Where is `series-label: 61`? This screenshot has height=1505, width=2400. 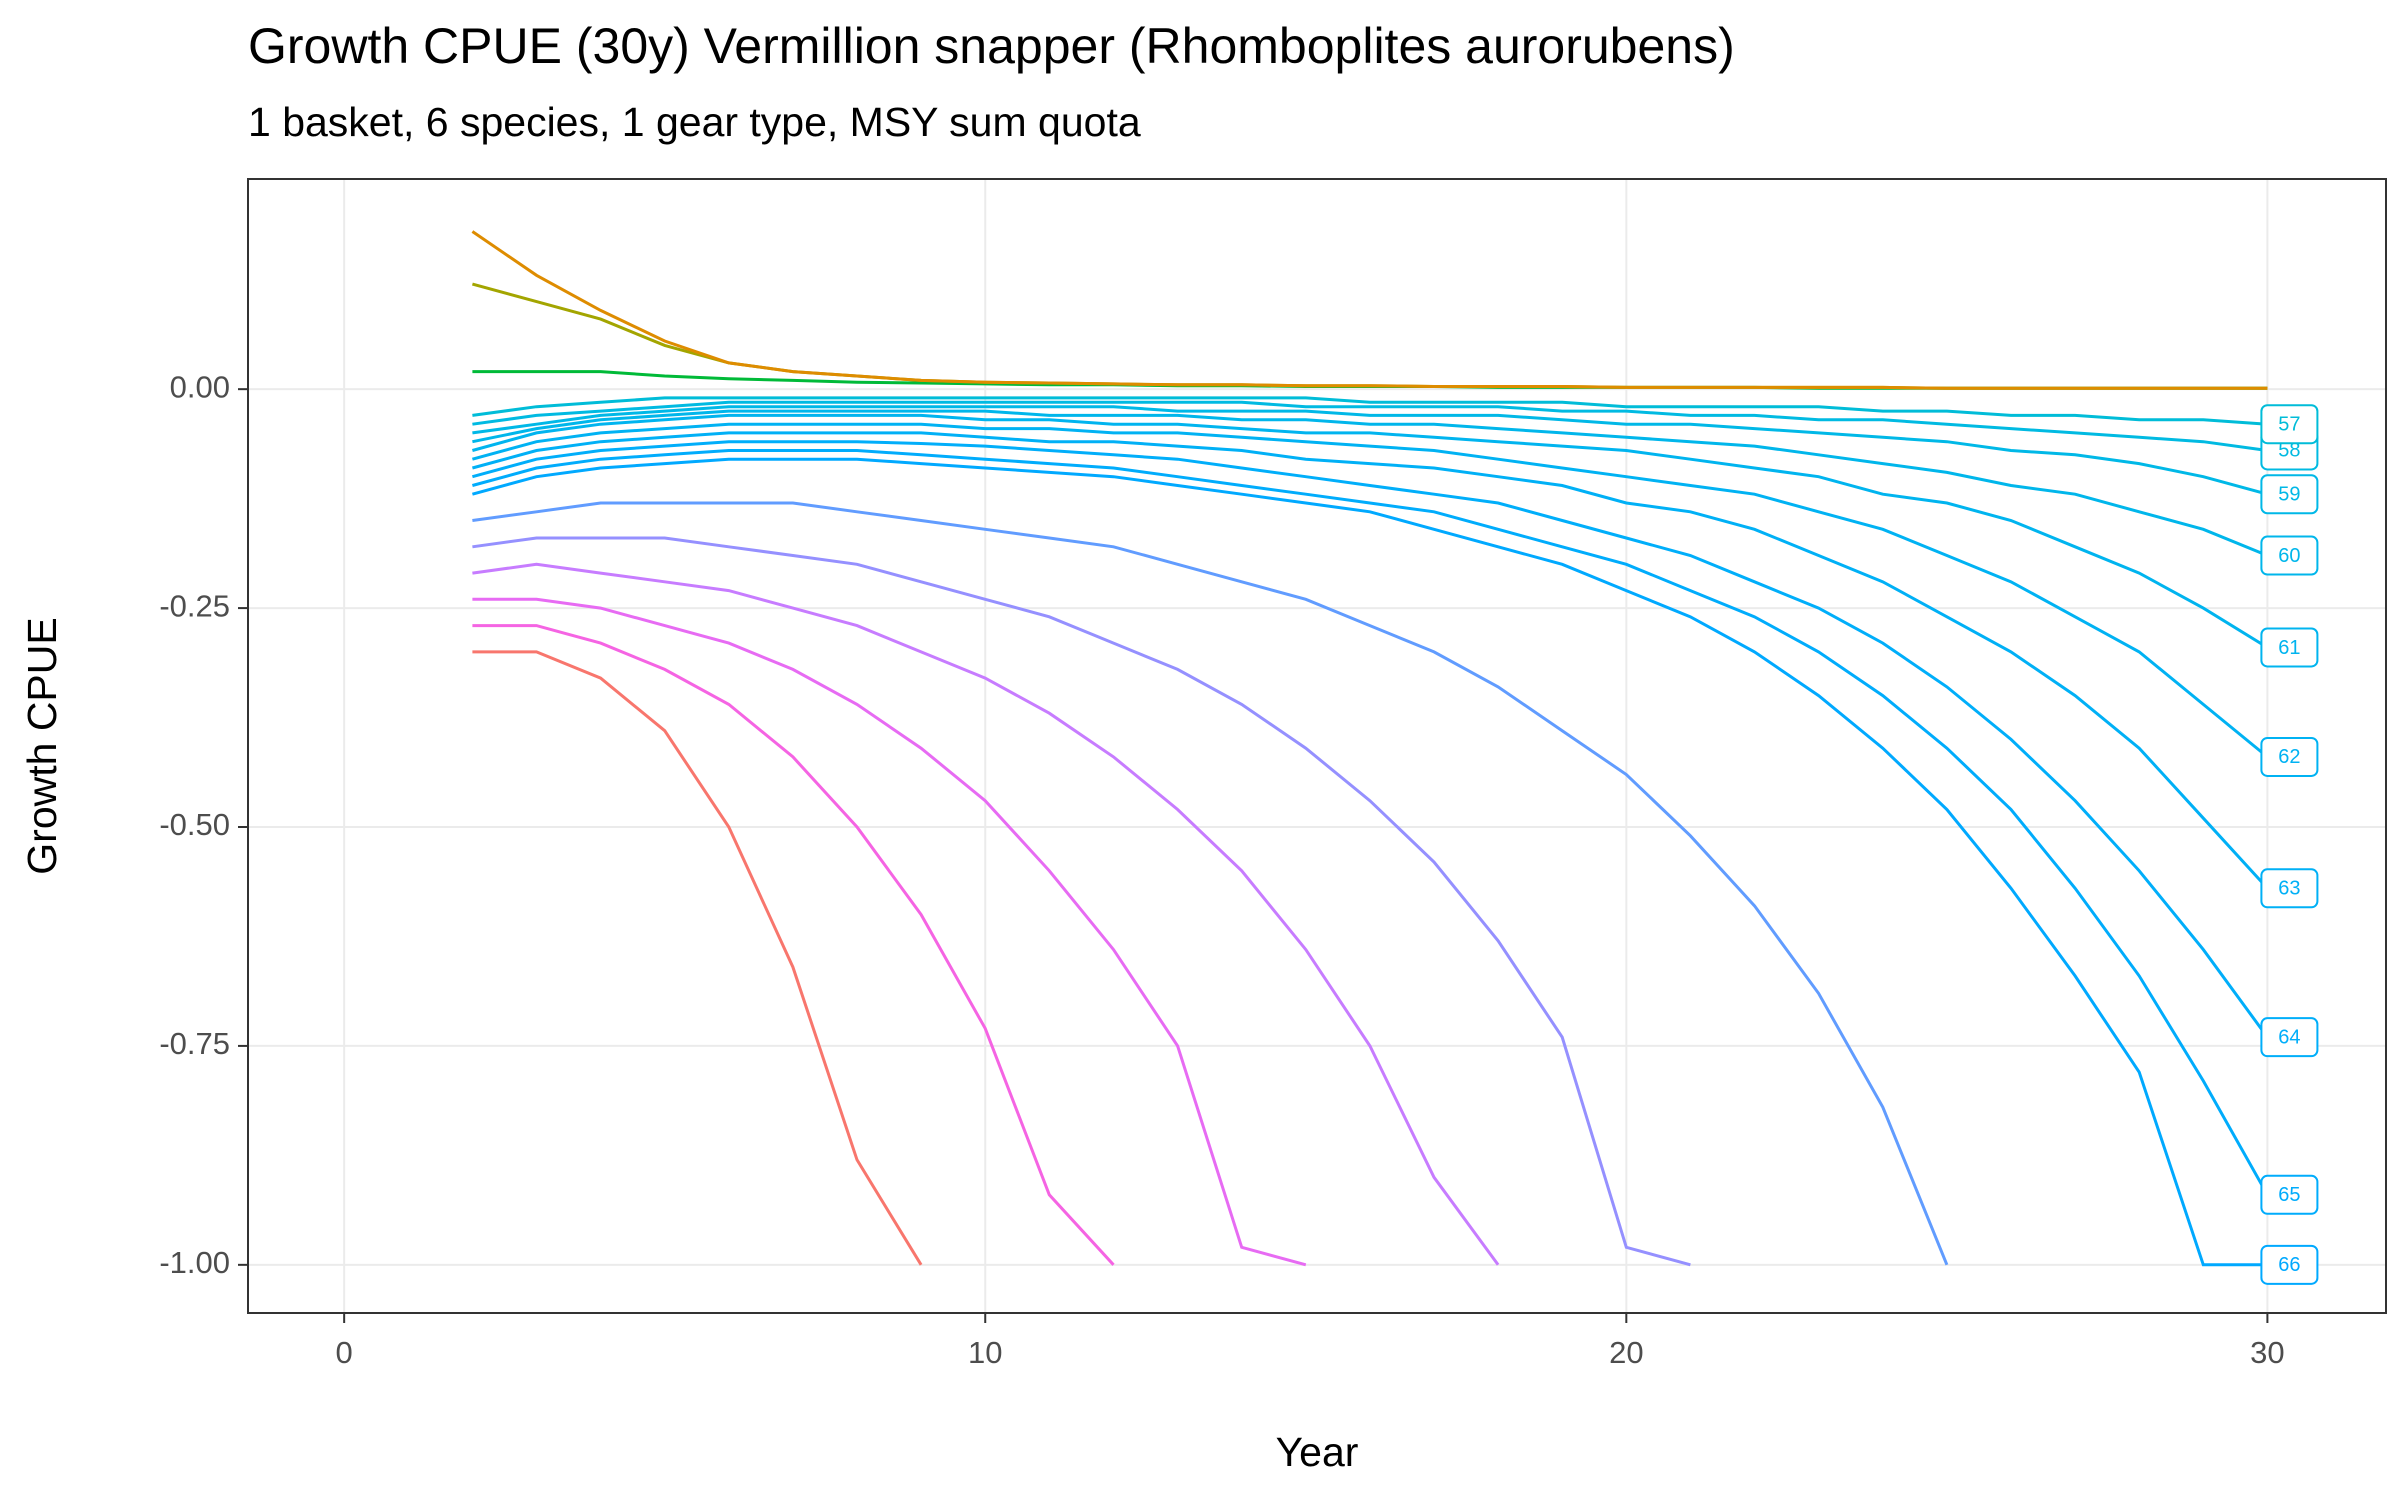 series-label: 61 is located at coordinates (2289, 647).